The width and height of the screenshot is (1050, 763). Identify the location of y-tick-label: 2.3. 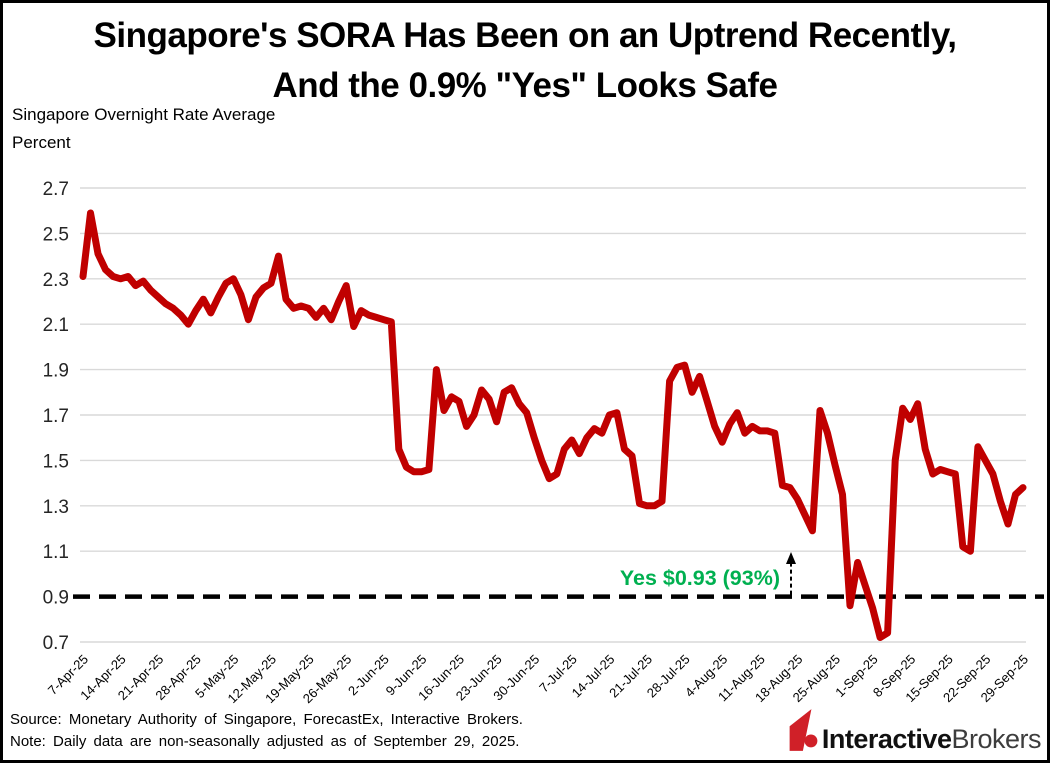
(56, 280).